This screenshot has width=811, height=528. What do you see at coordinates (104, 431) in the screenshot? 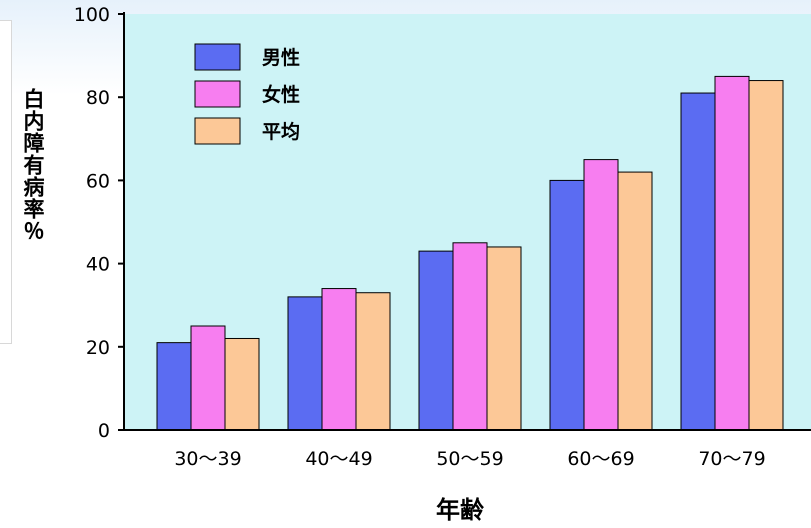
I see `y-tick-label: 0` at bounding box center [104, 431].